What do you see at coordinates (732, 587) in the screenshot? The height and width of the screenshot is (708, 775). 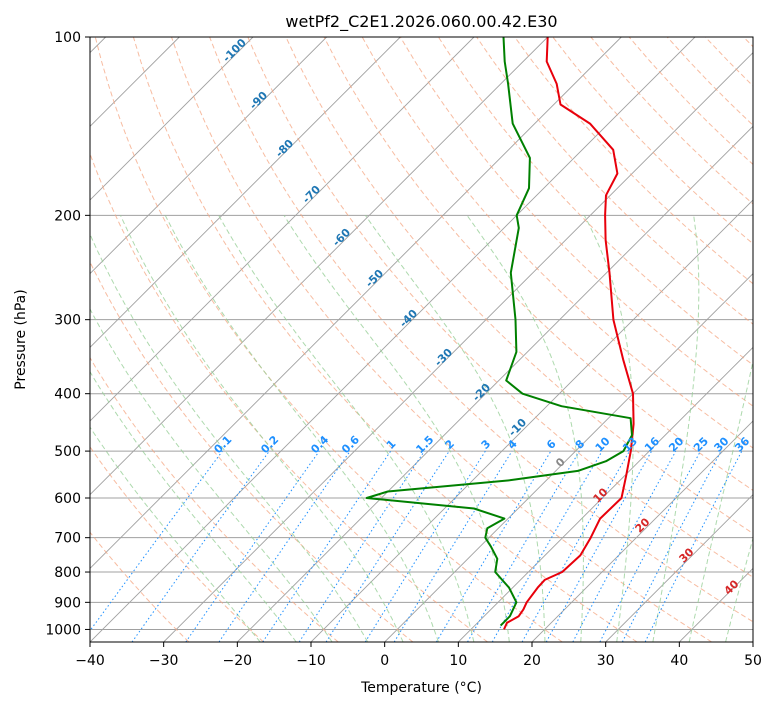 I see `moist-adiabat-label: 40` at bounding box center [732, 587].